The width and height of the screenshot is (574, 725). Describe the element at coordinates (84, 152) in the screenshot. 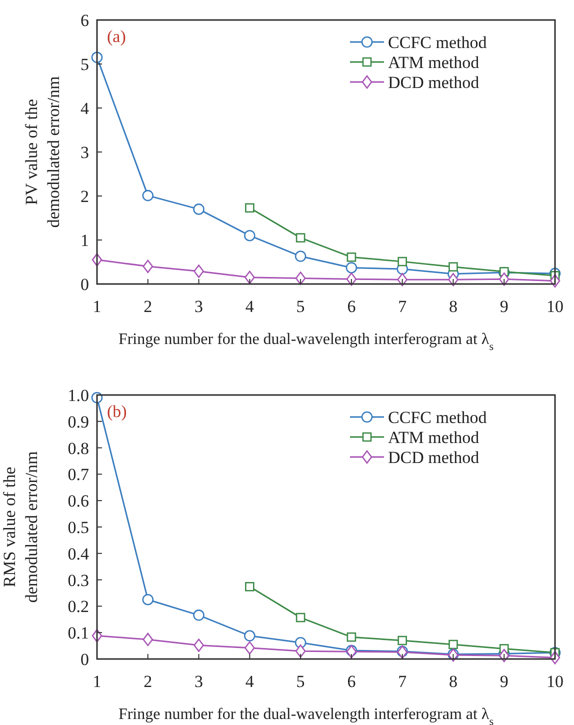

I see `y-tick-label: 3` at that location.